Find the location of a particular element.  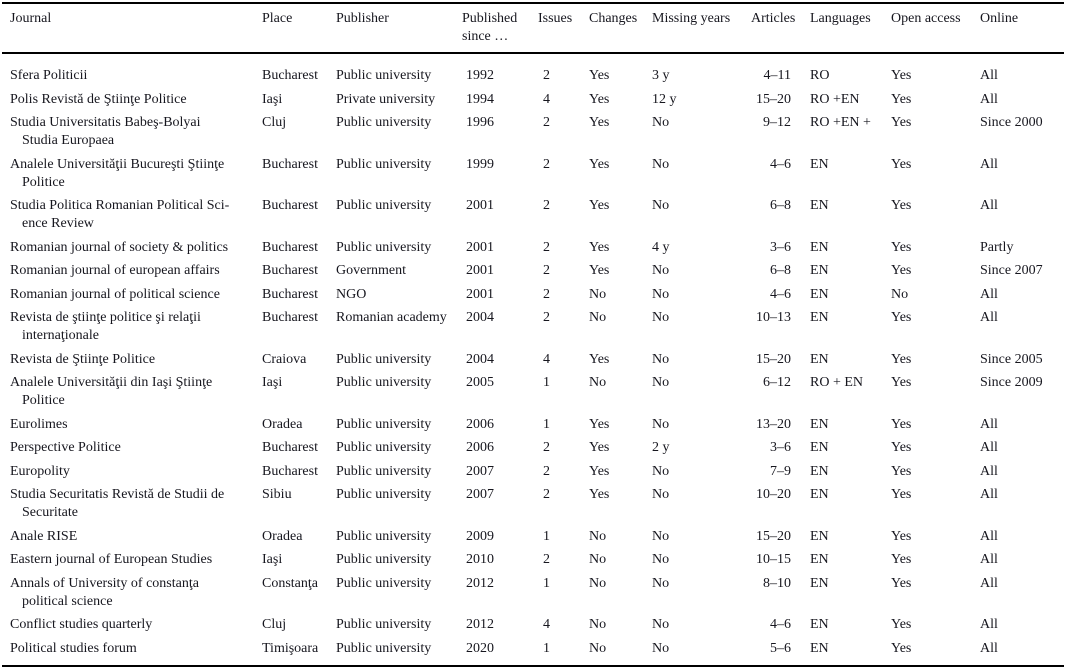

journal-name: Romanian journal of society & politics is located at coordinates (119, 247).